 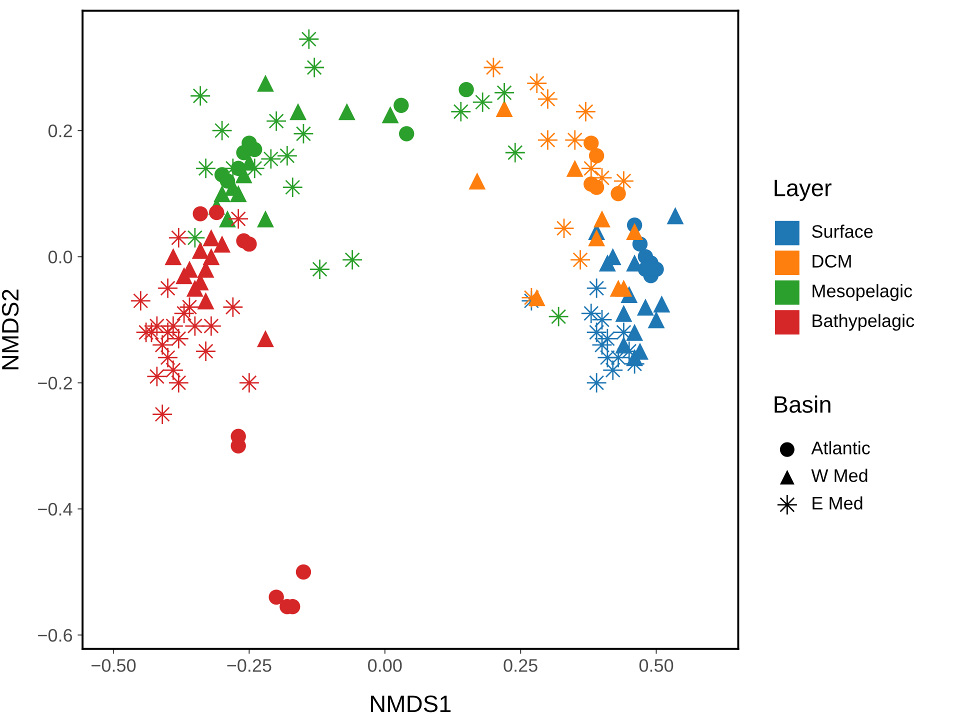 What do you see at coordinates (114, 665) in the screenshot?
I see `x-tick-label: −0.50` at bounding box center [114, 665].